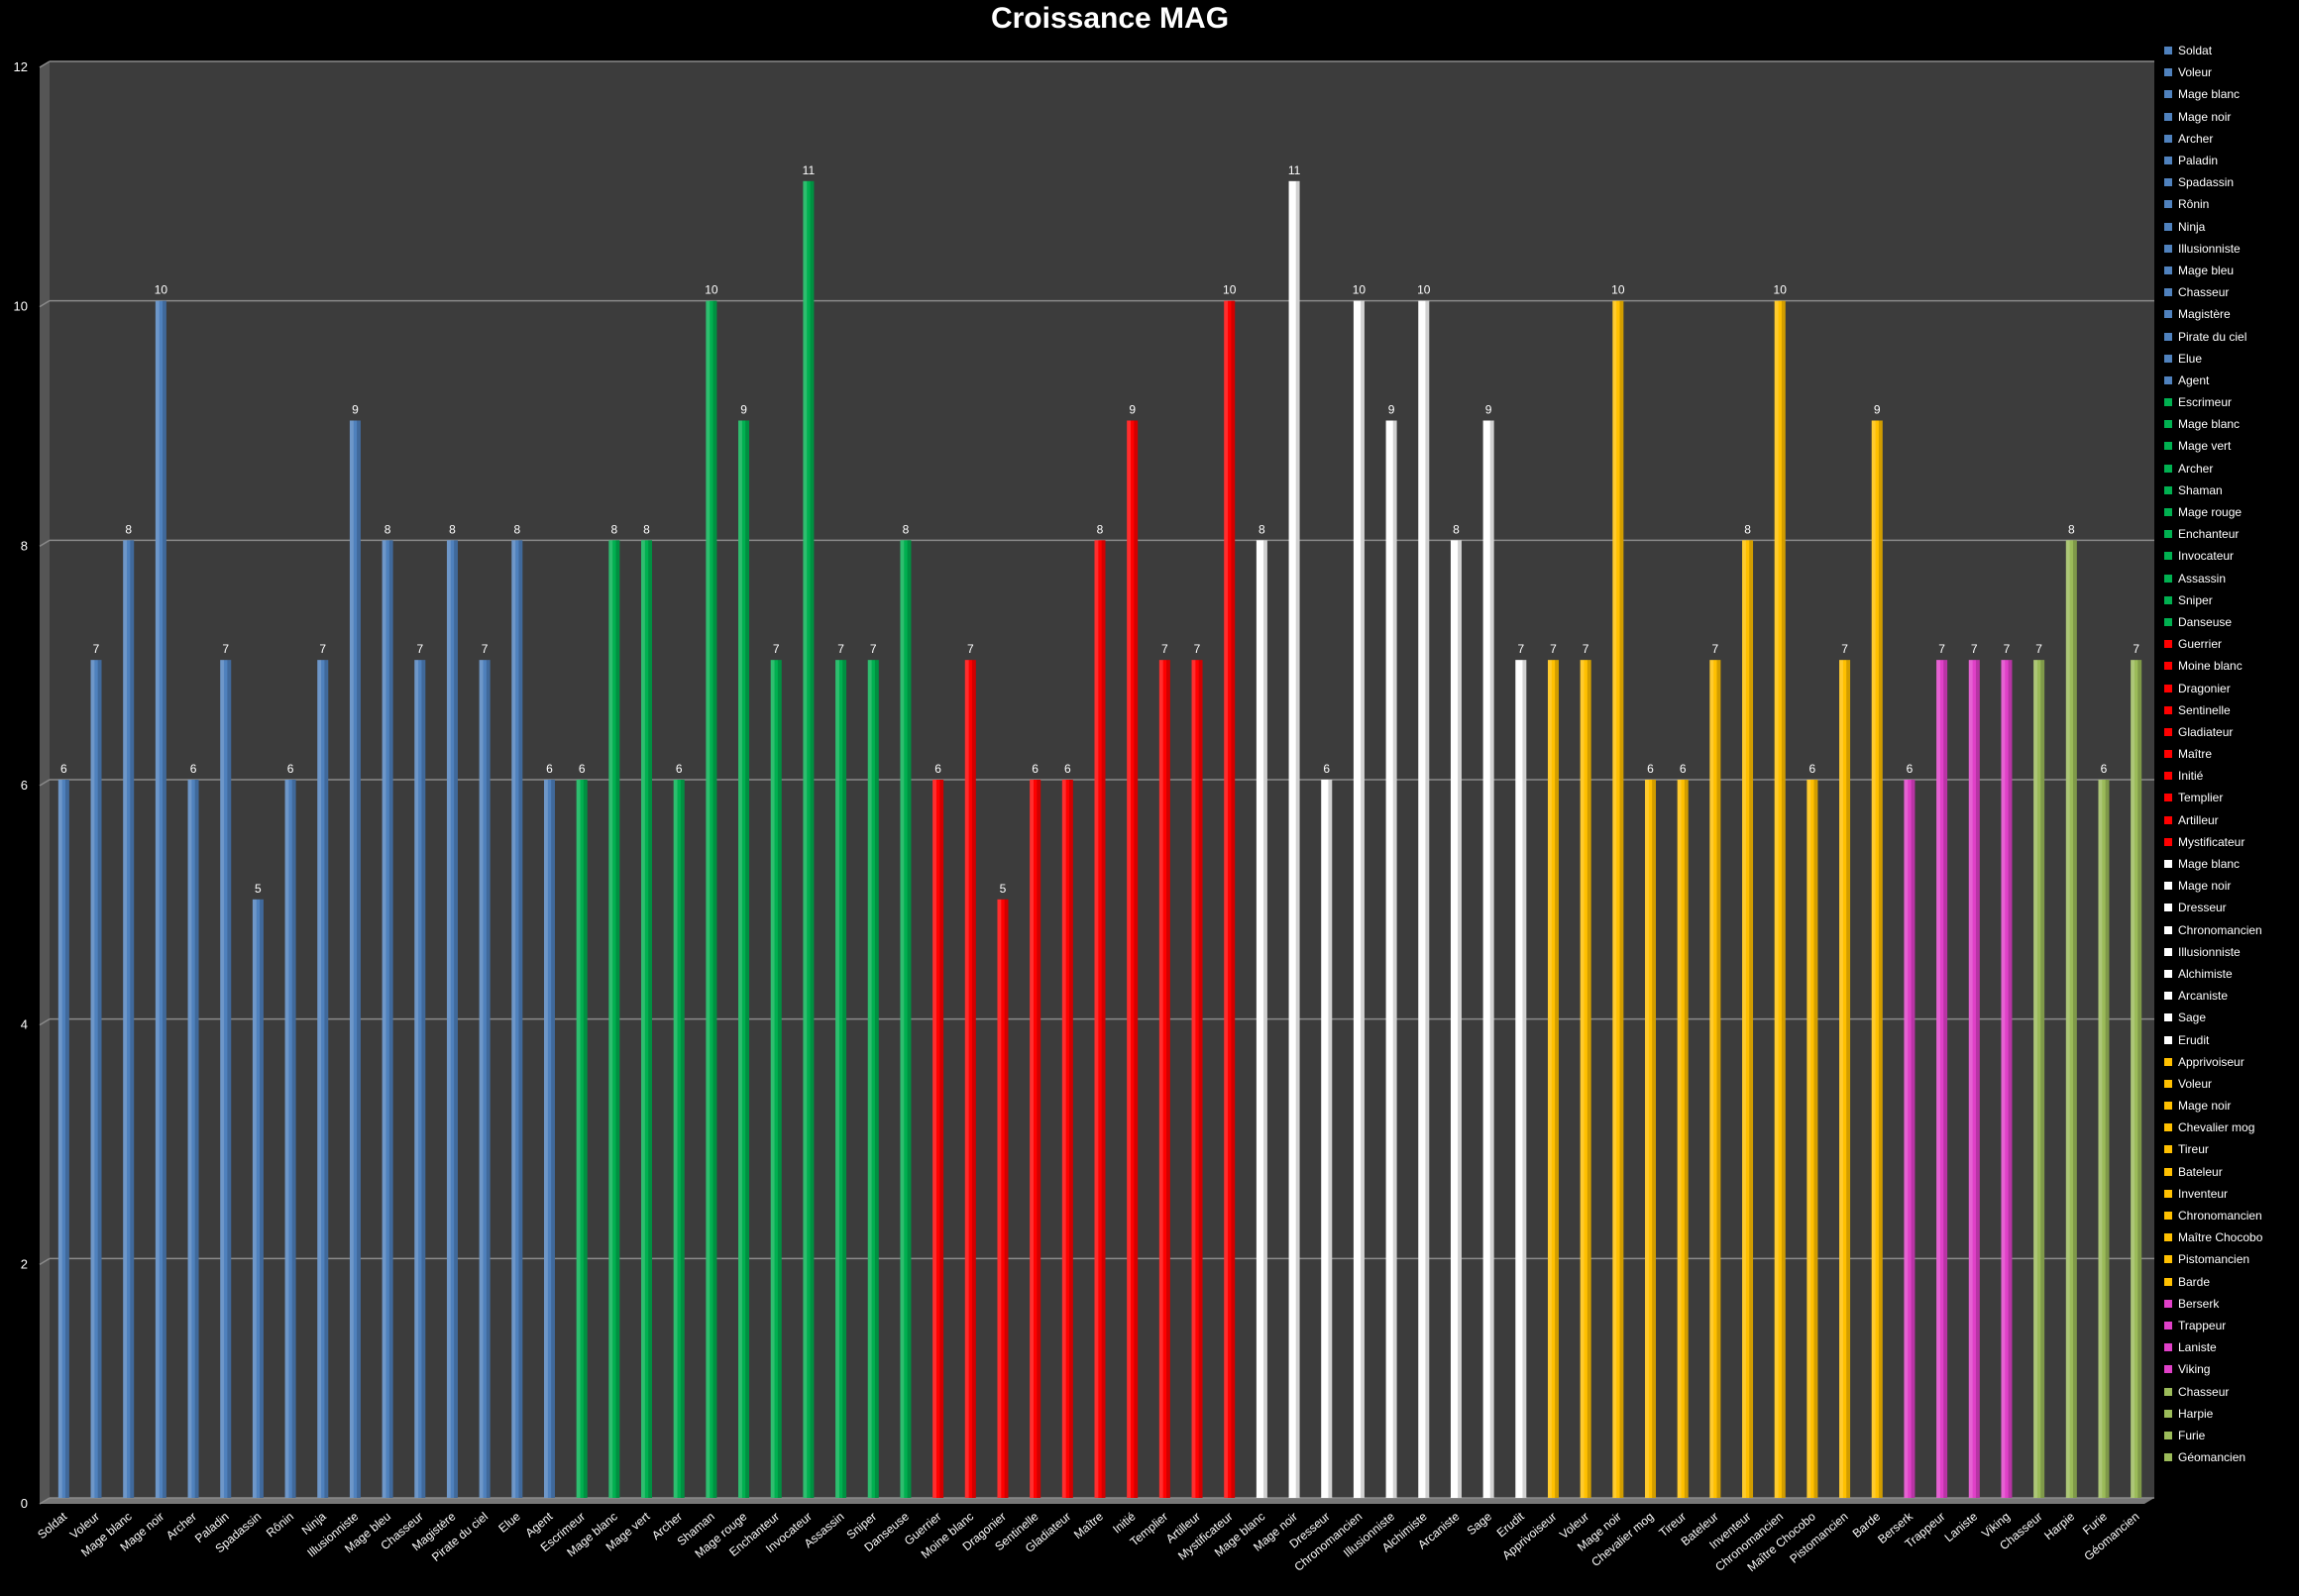  I want to click on legend-label: Viking, so click(2195, 1369).